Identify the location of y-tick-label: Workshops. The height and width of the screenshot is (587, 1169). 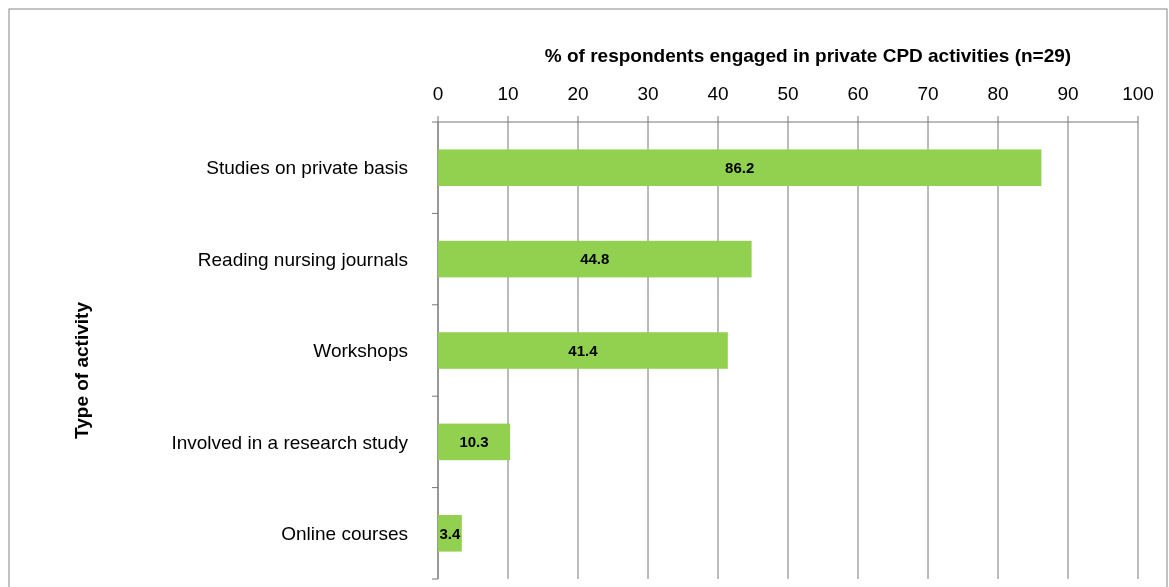
(360, 351).